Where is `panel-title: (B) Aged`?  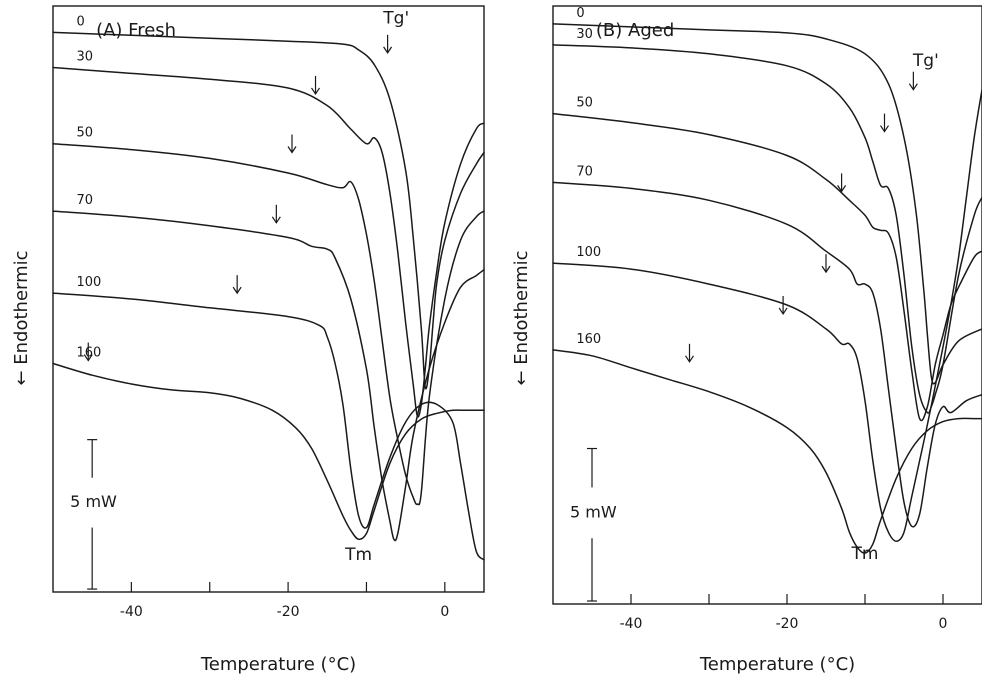 panel-title: (B) Aged is located at coordinates (635, 30).